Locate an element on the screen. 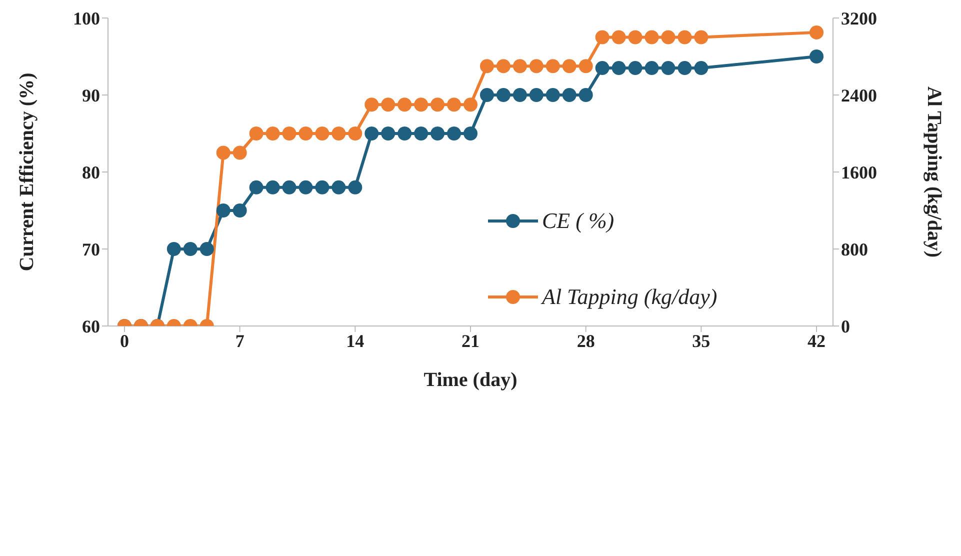 The image size is (961, 556). y2-tick-label: 2400 is located at coordinates (859, 95).